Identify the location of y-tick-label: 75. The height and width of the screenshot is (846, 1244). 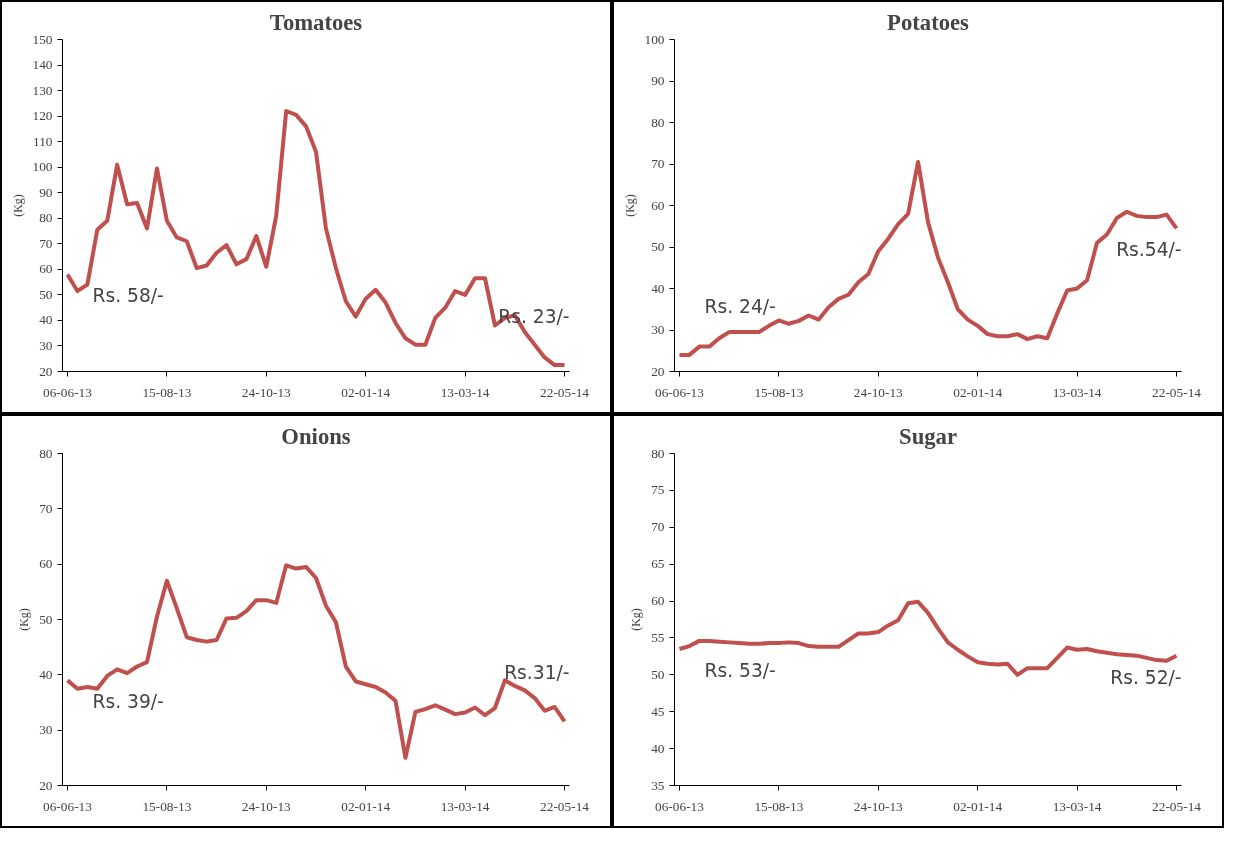
(658, 490).